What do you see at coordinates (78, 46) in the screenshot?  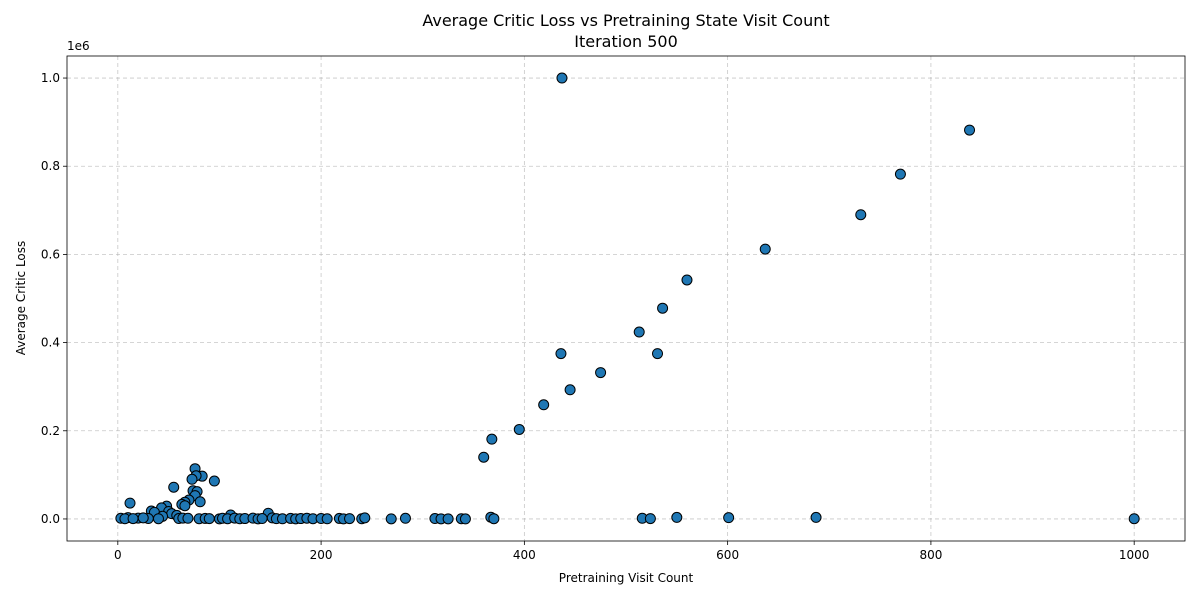 I see `y-offset-label: 1e6` at bounding box center [78, 46].